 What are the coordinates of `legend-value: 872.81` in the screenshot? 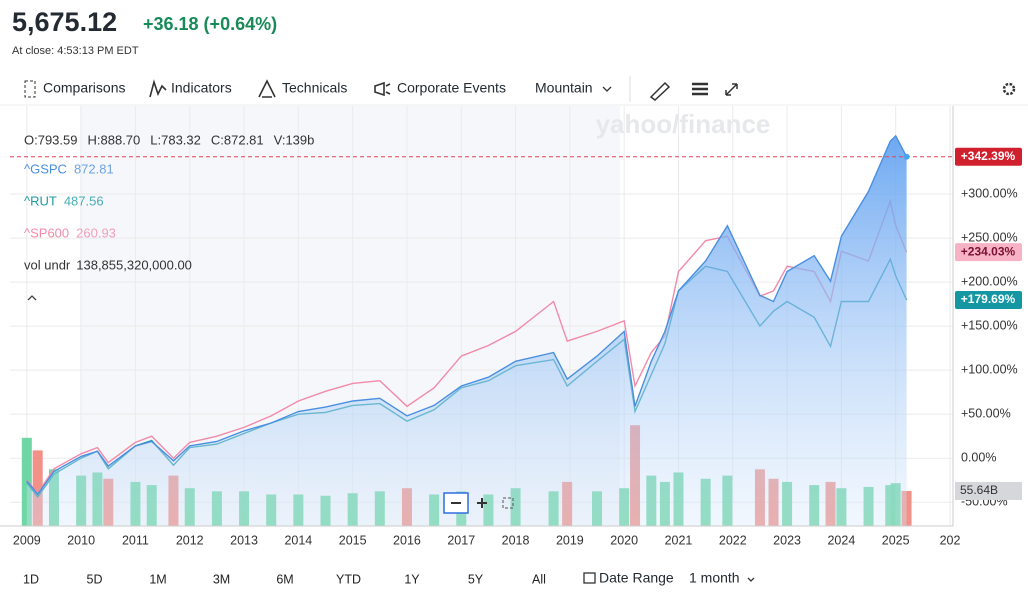 It's located at (94, 168).